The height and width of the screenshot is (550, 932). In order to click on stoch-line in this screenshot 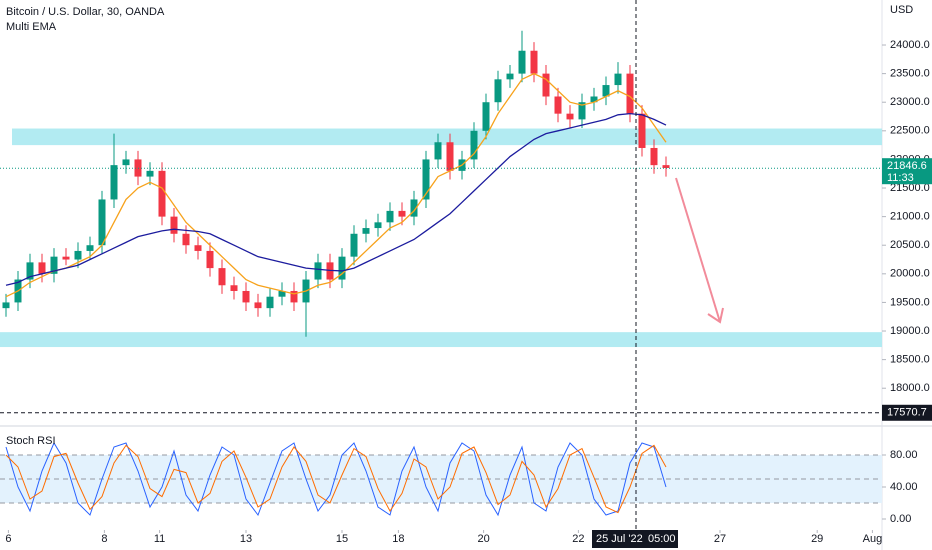, I will do `click(336, 479)`.